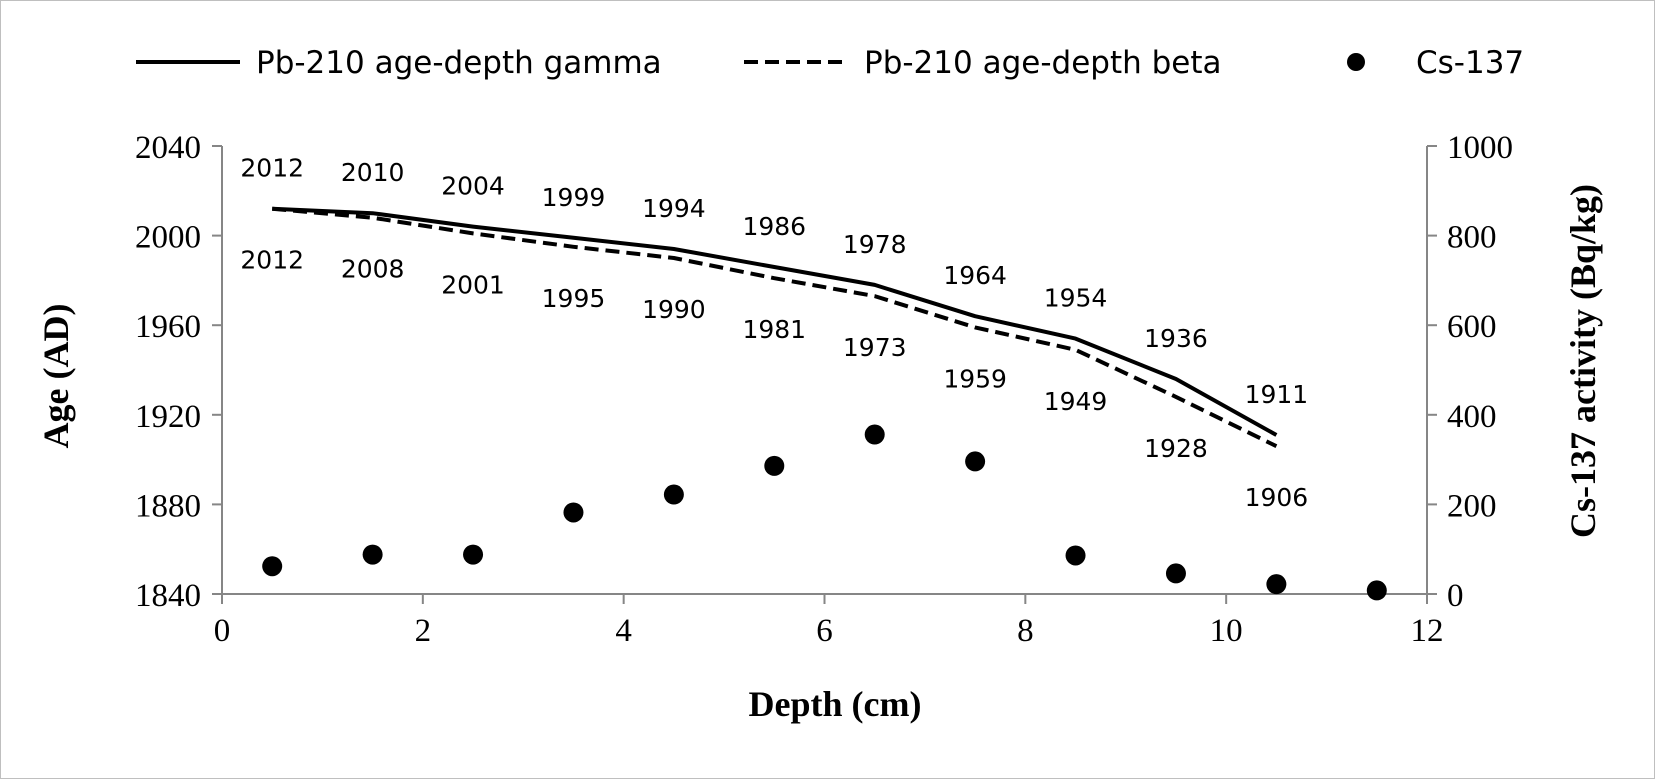  Describe the element at coordinates (1076, 401) in the screenshot. I see `beta-data-label-8: 1949` at that location.